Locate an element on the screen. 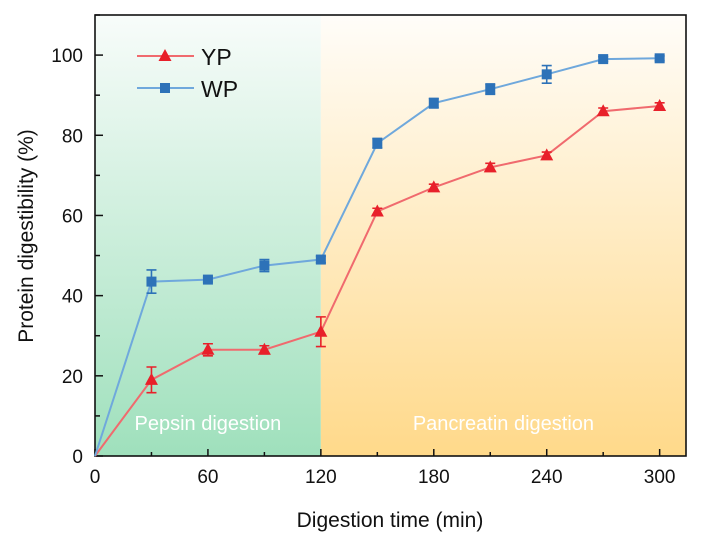  region-label: Pancreatin digestion is located at coordinates (503, 424).